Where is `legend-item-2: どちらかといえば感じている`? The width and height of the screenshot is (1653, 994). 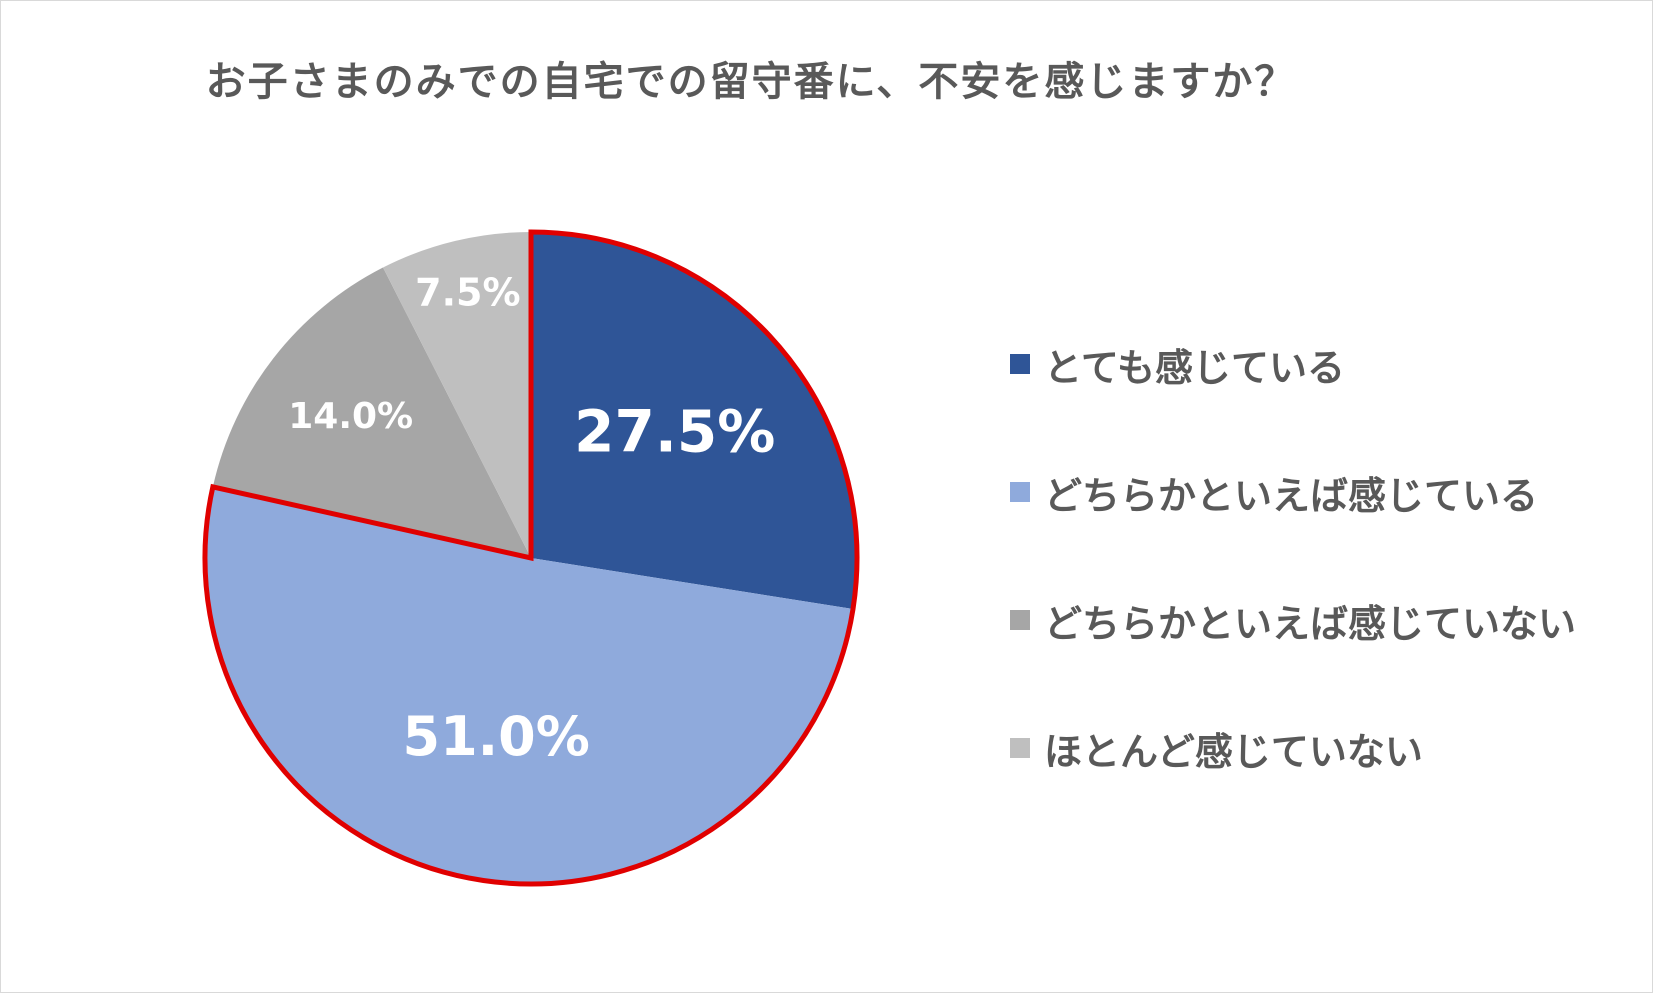 legend-item-2: どちらかといえば感じている is located at coordinates (1293, 492).